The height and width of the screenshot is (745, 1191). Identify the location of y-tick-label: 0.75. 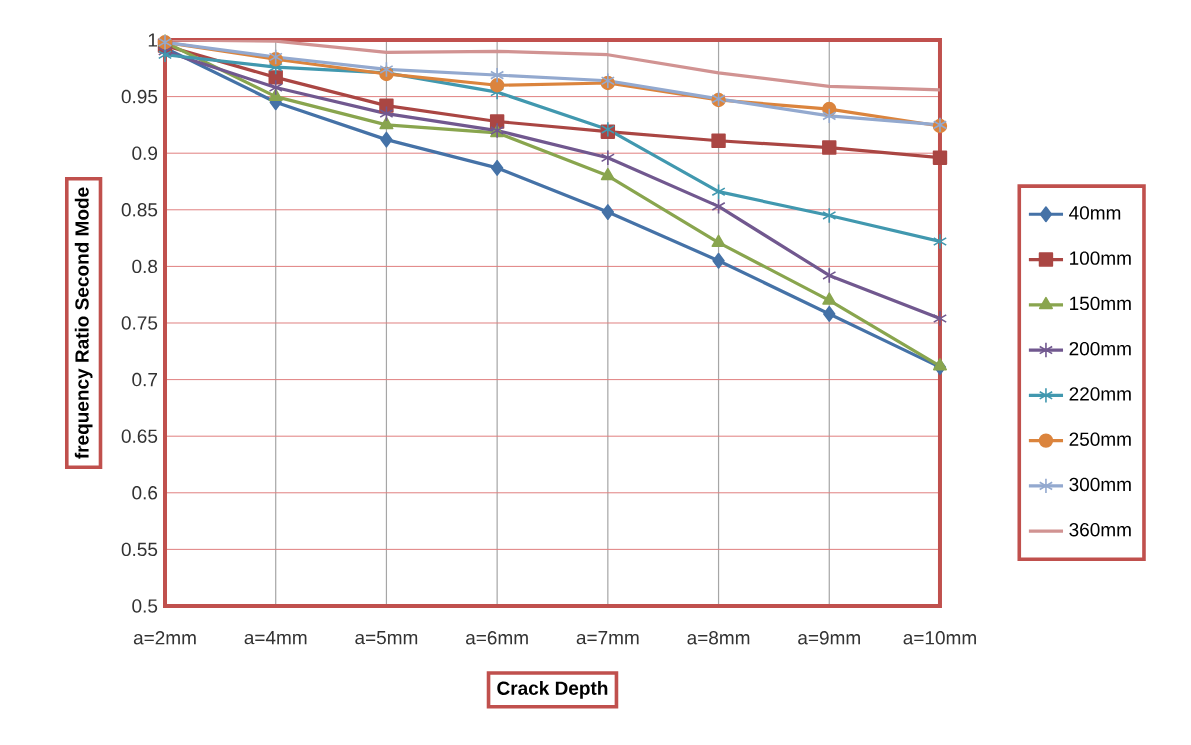
(139, 323).